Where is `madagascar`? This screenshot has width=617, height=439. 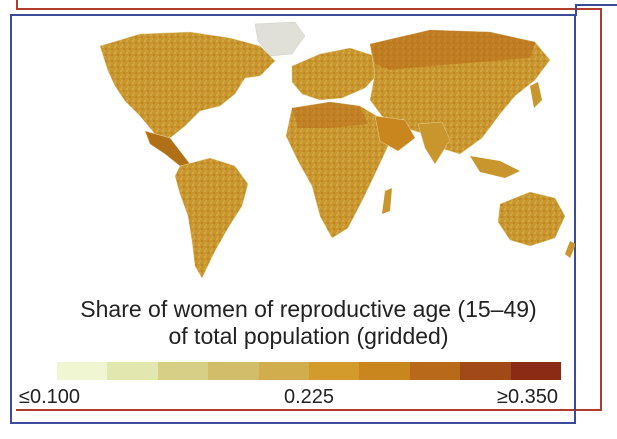
madagascar is located at coordinates (387, 201).